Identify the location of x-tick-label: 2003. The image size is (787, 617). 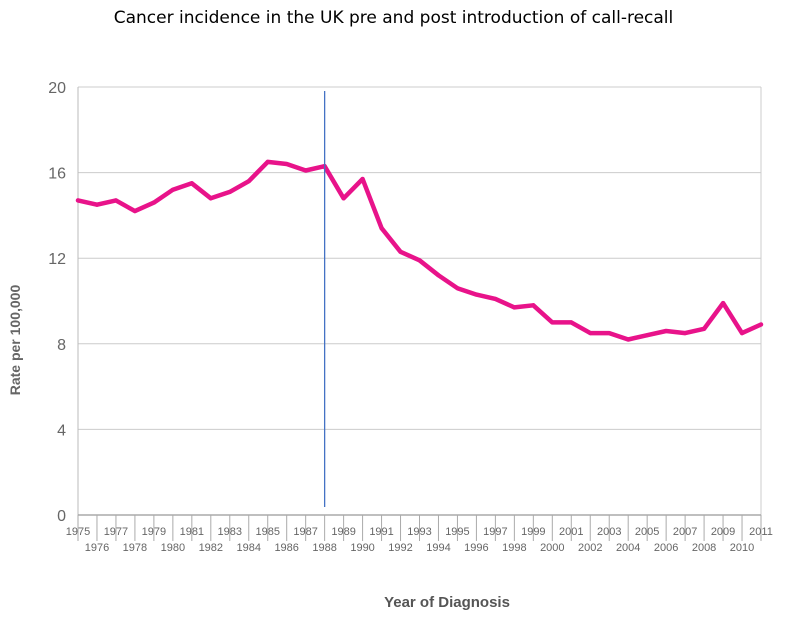
(609, 532).